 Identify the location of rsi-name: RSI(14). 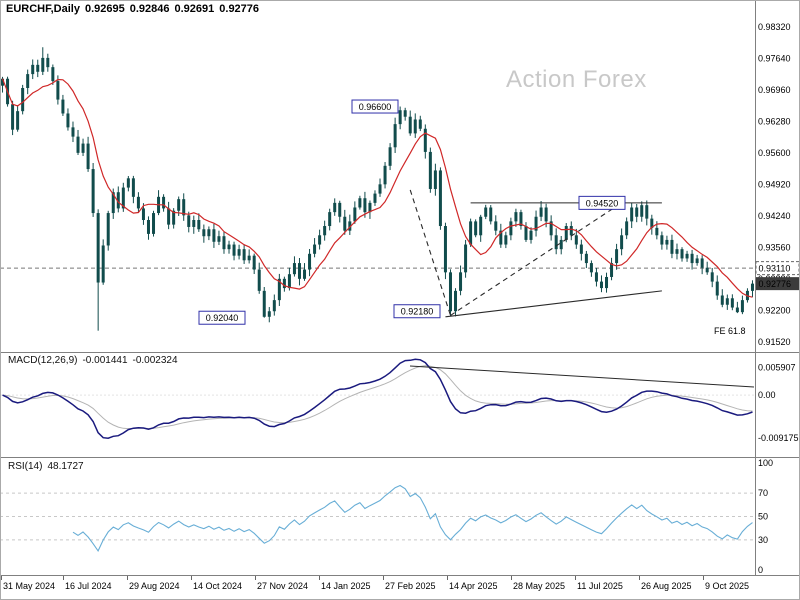
(25, 466).